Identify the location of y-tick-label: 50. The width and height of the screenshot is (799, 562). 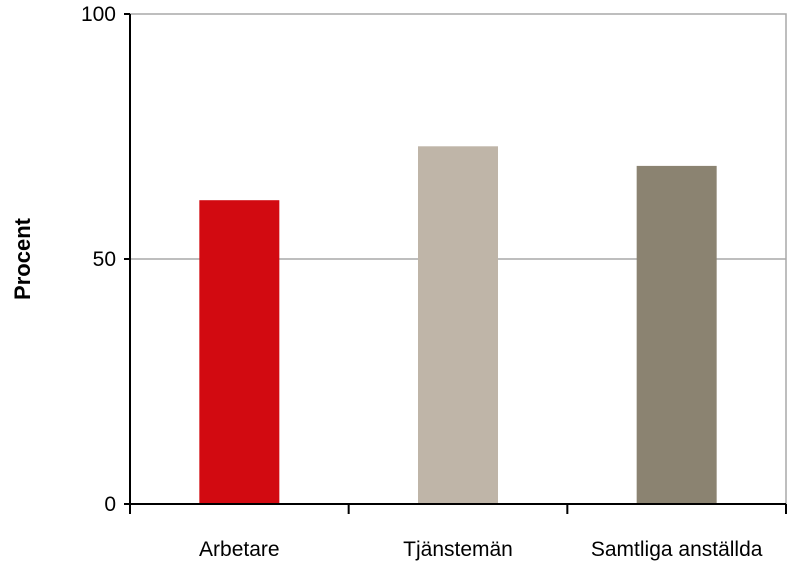
(104, 259).